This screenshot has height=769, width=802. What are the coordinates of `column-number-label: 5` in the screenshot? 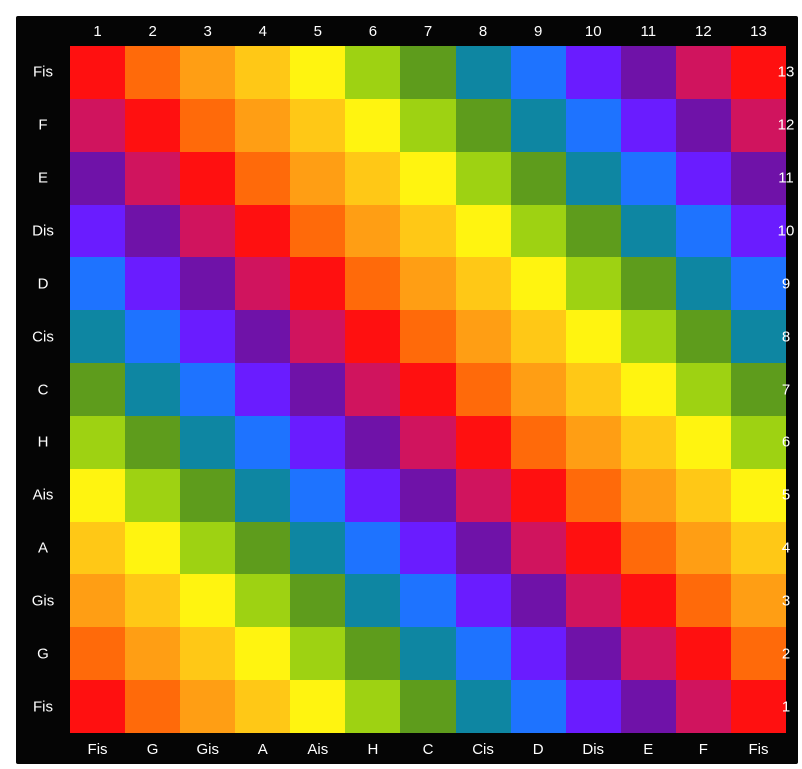 It's located at (318, 31).